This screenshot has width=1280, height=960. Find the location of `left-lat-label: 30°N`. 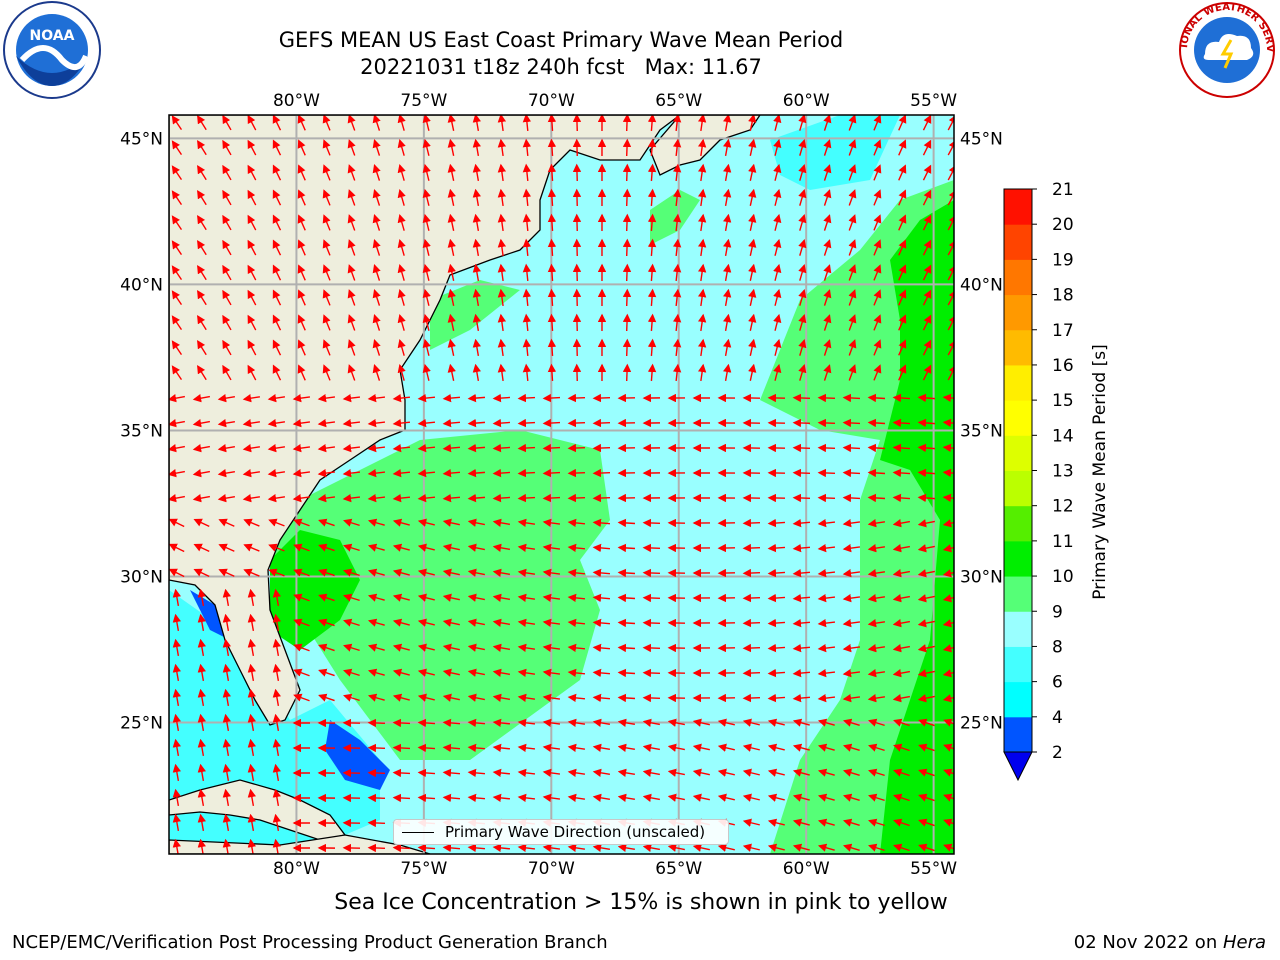

left-lat-label: 30°N is located at coordinates (141, 578).